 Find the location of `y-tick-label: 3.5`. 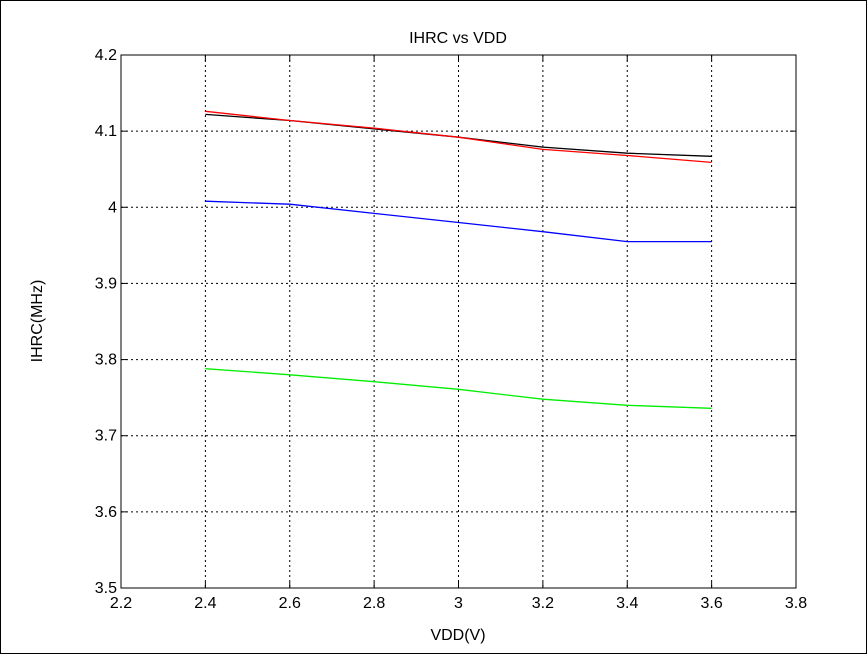

y-tick-label: 3.5 is located at coordinates (106, 588).